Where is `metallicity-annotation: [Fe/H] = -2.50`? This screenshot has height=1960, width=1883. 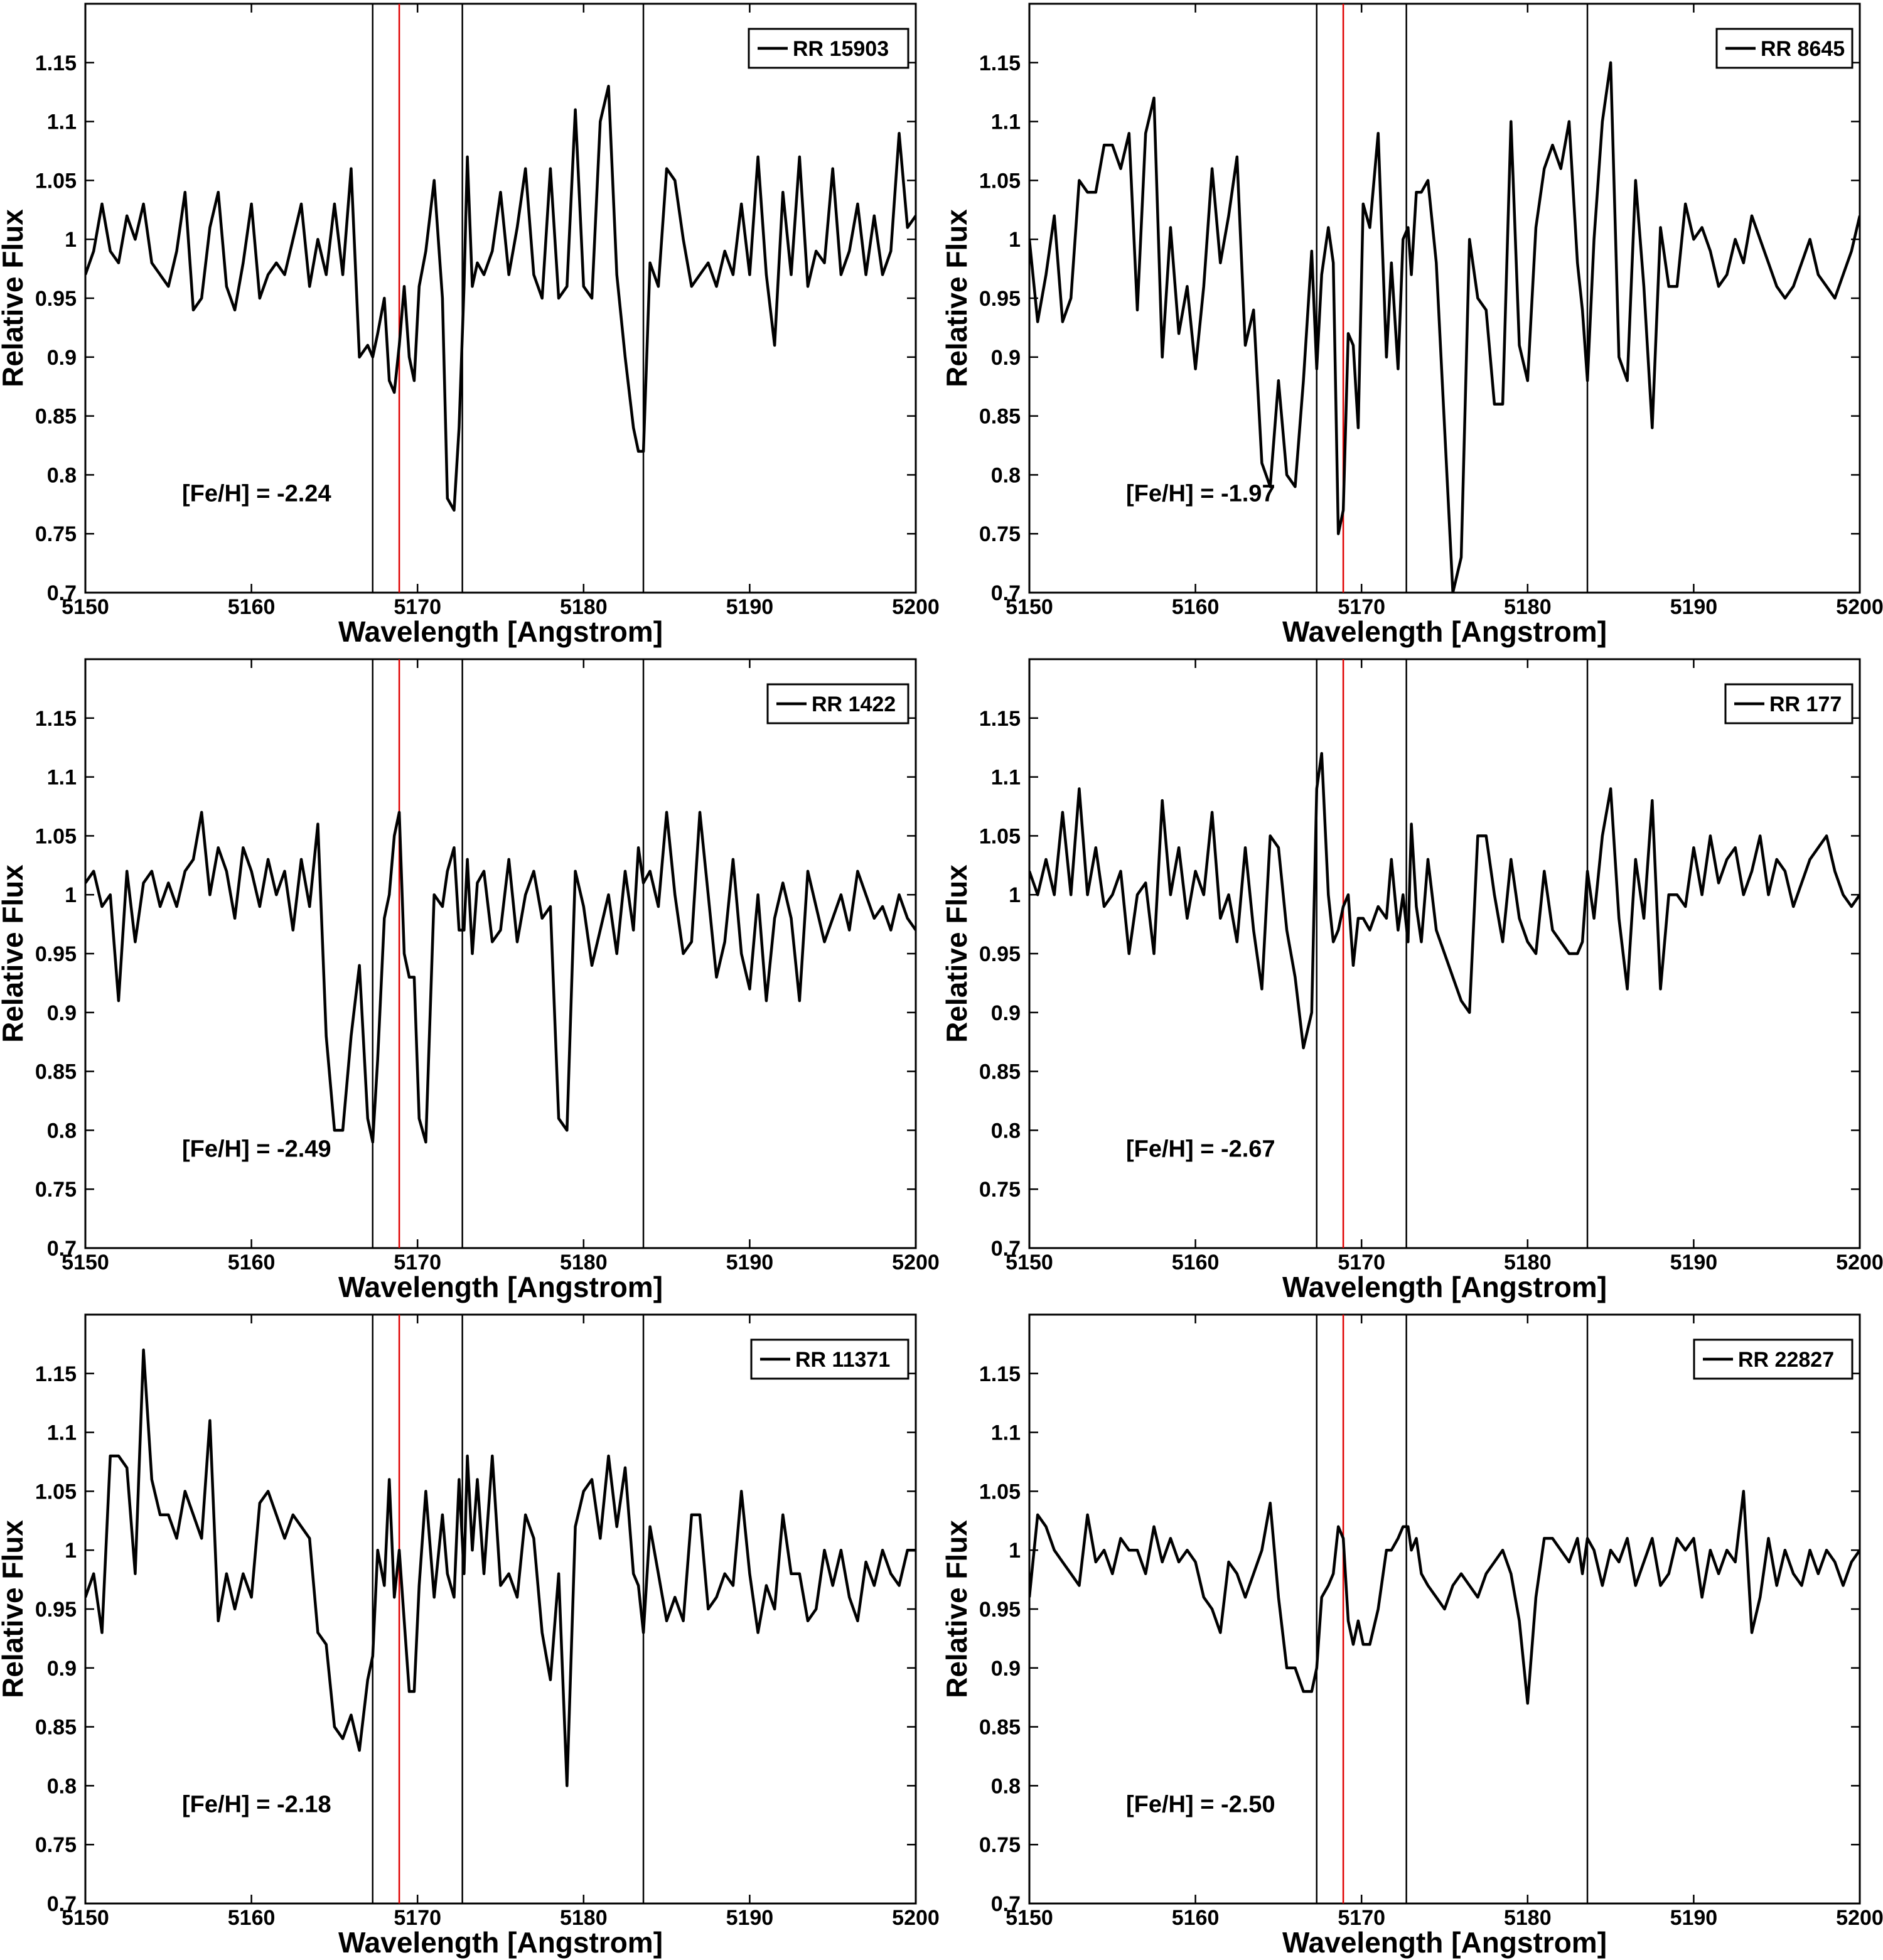
metallicity-annotation: [Fe/H] = -2.50 is located at coordinates (1200, 1805).